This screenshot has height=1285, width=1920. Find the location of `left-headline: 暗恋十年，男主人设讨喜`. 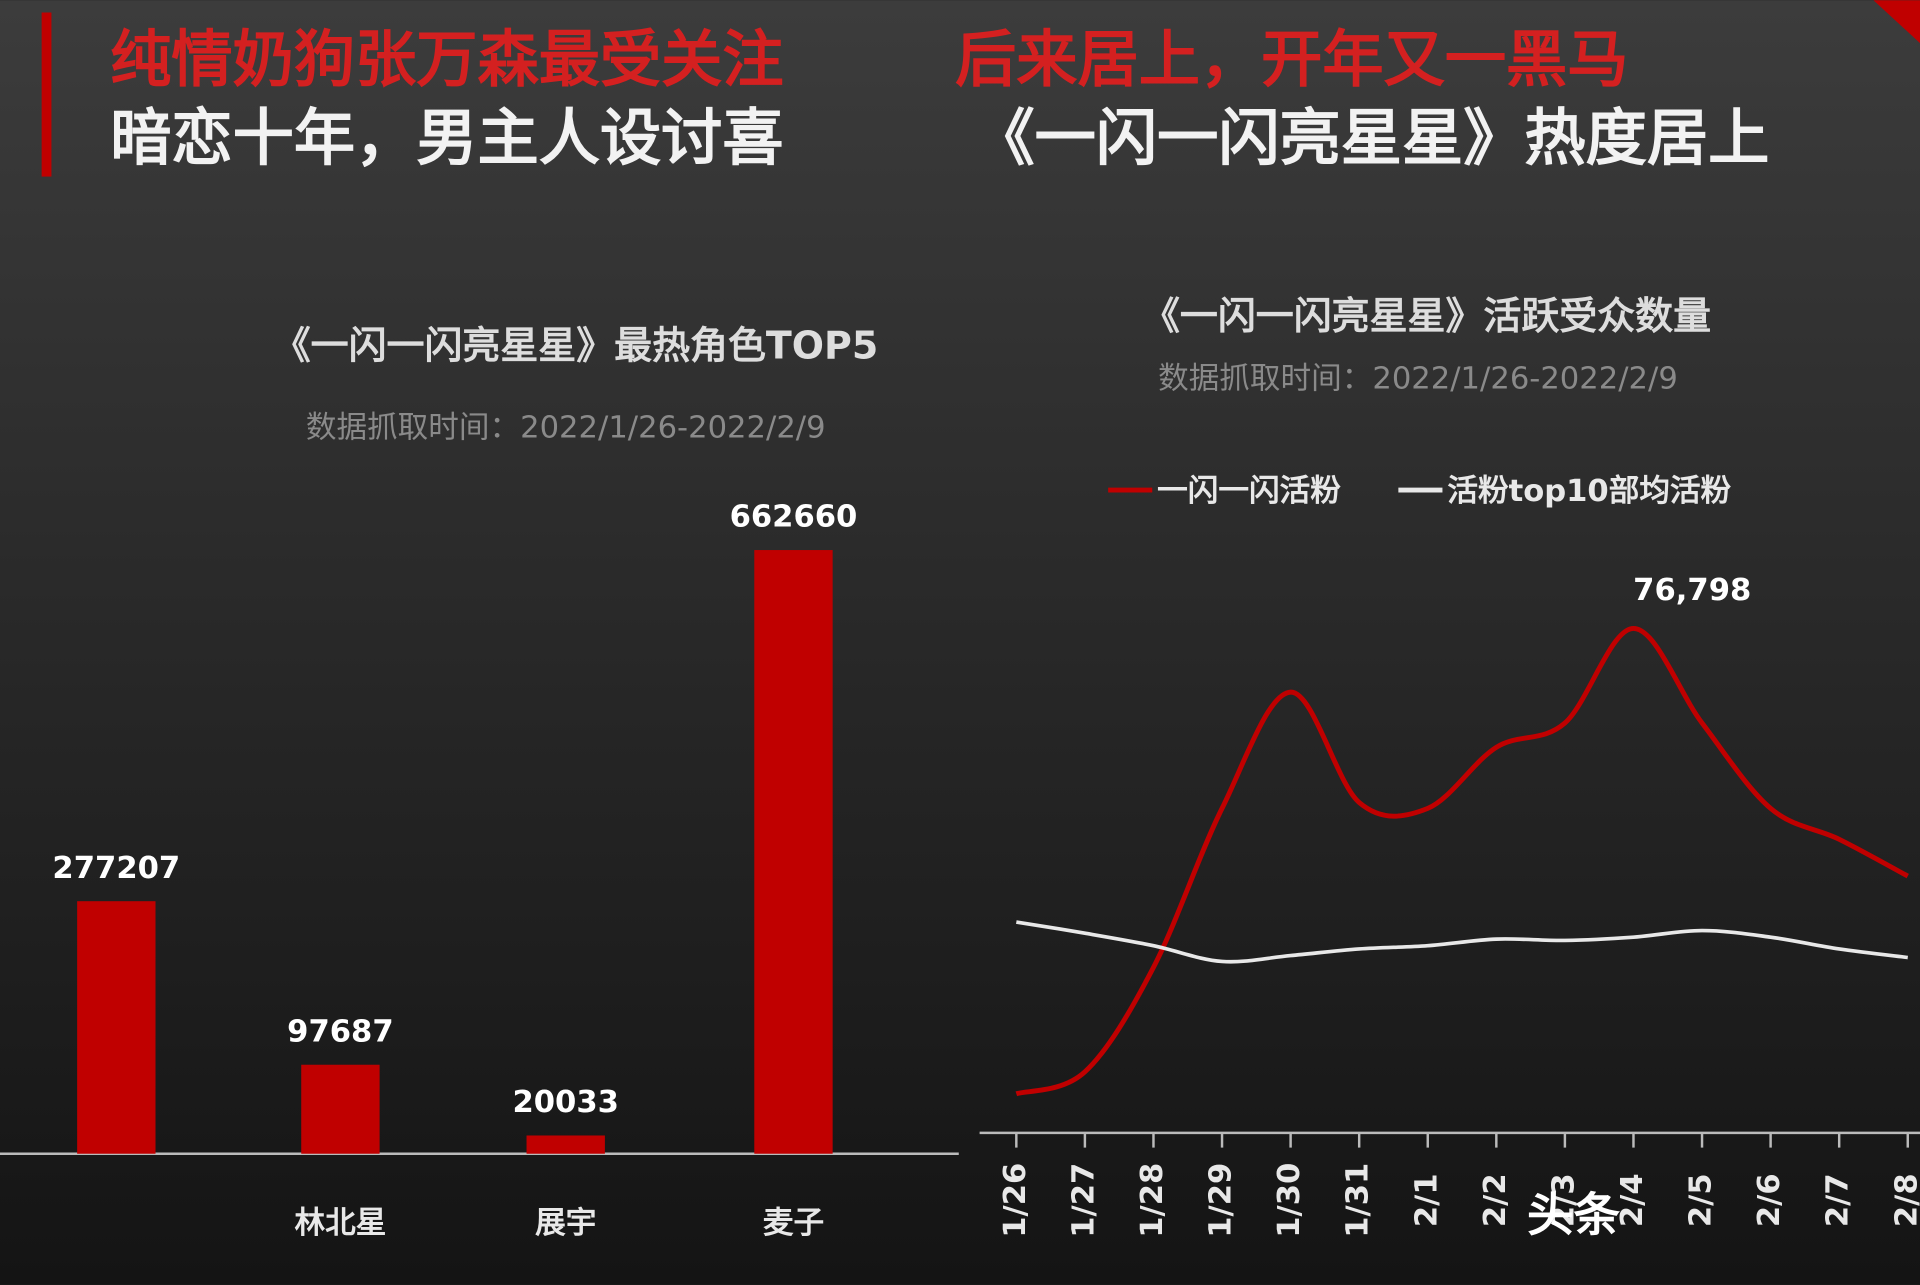

left-headline: 暗恋十年，男主人设讨喜 is located at coordinates (446, 138).